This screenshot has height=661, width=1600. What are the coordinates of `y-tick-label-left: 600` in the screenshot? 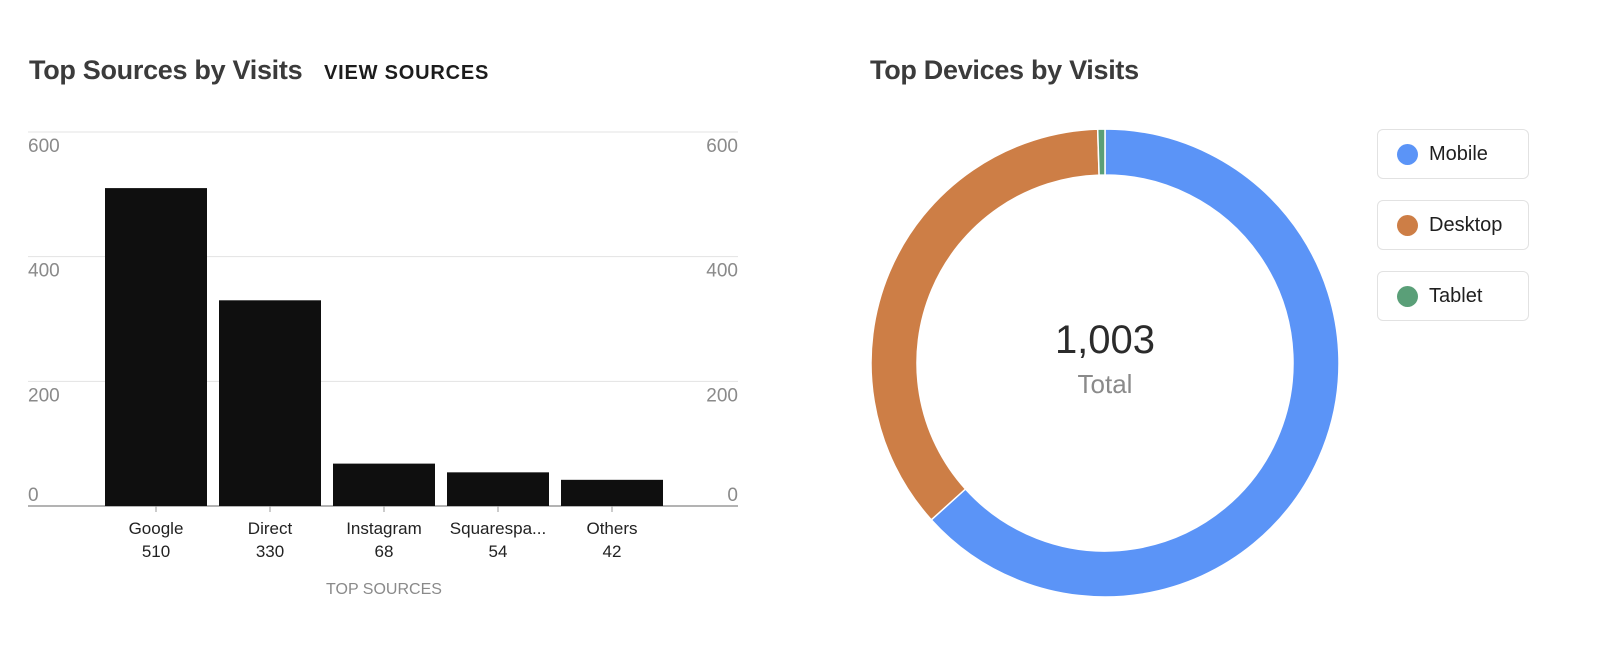 It's located at (44, 146).